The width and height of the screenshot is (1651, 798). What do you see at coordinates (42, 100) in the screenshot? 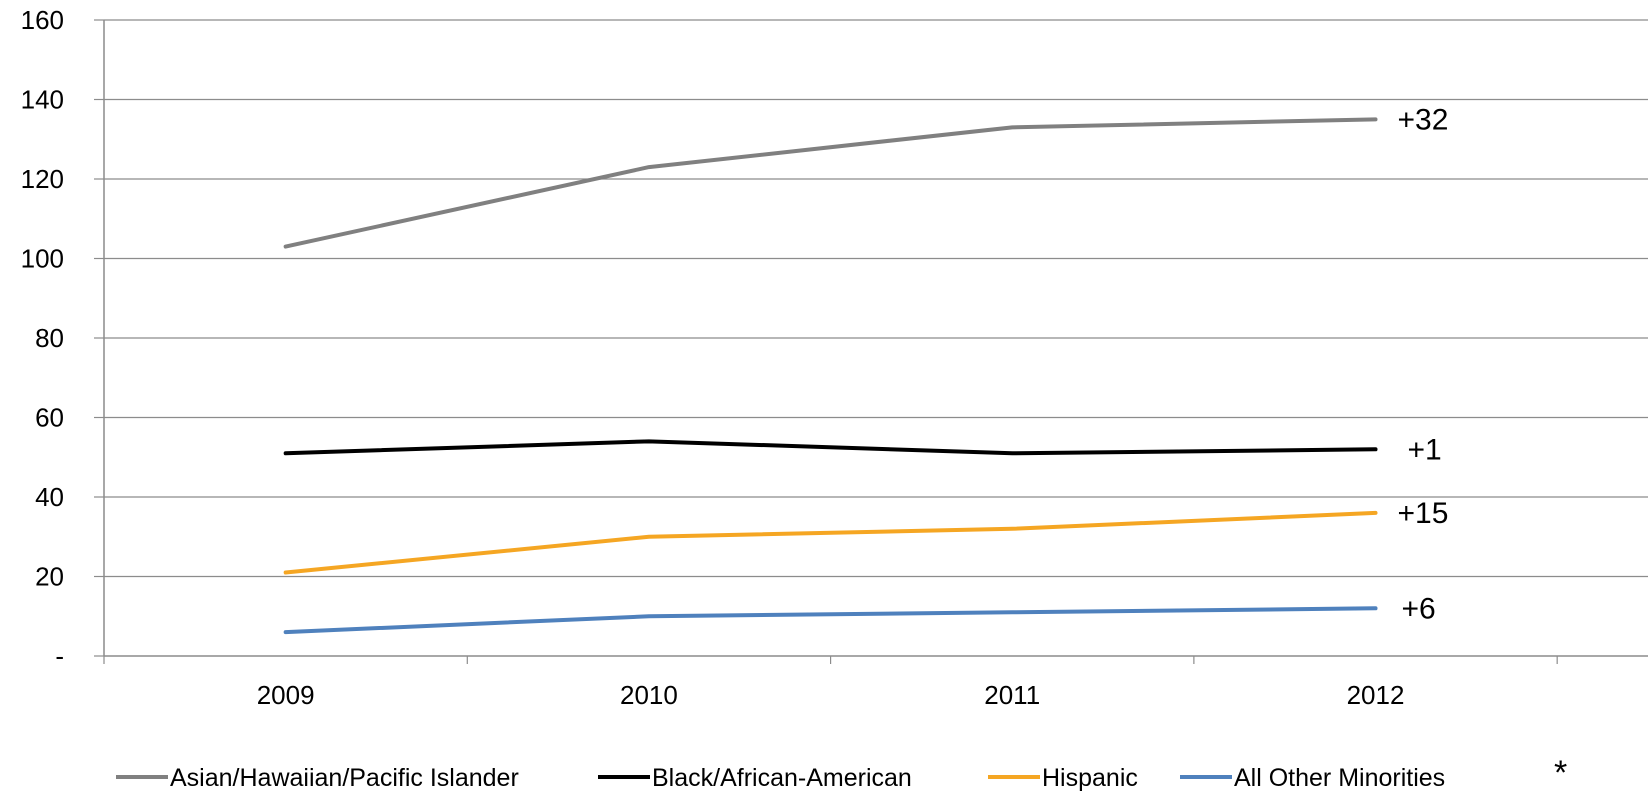
I see `y-tick-label: 140` at bounding box center [42, 100].